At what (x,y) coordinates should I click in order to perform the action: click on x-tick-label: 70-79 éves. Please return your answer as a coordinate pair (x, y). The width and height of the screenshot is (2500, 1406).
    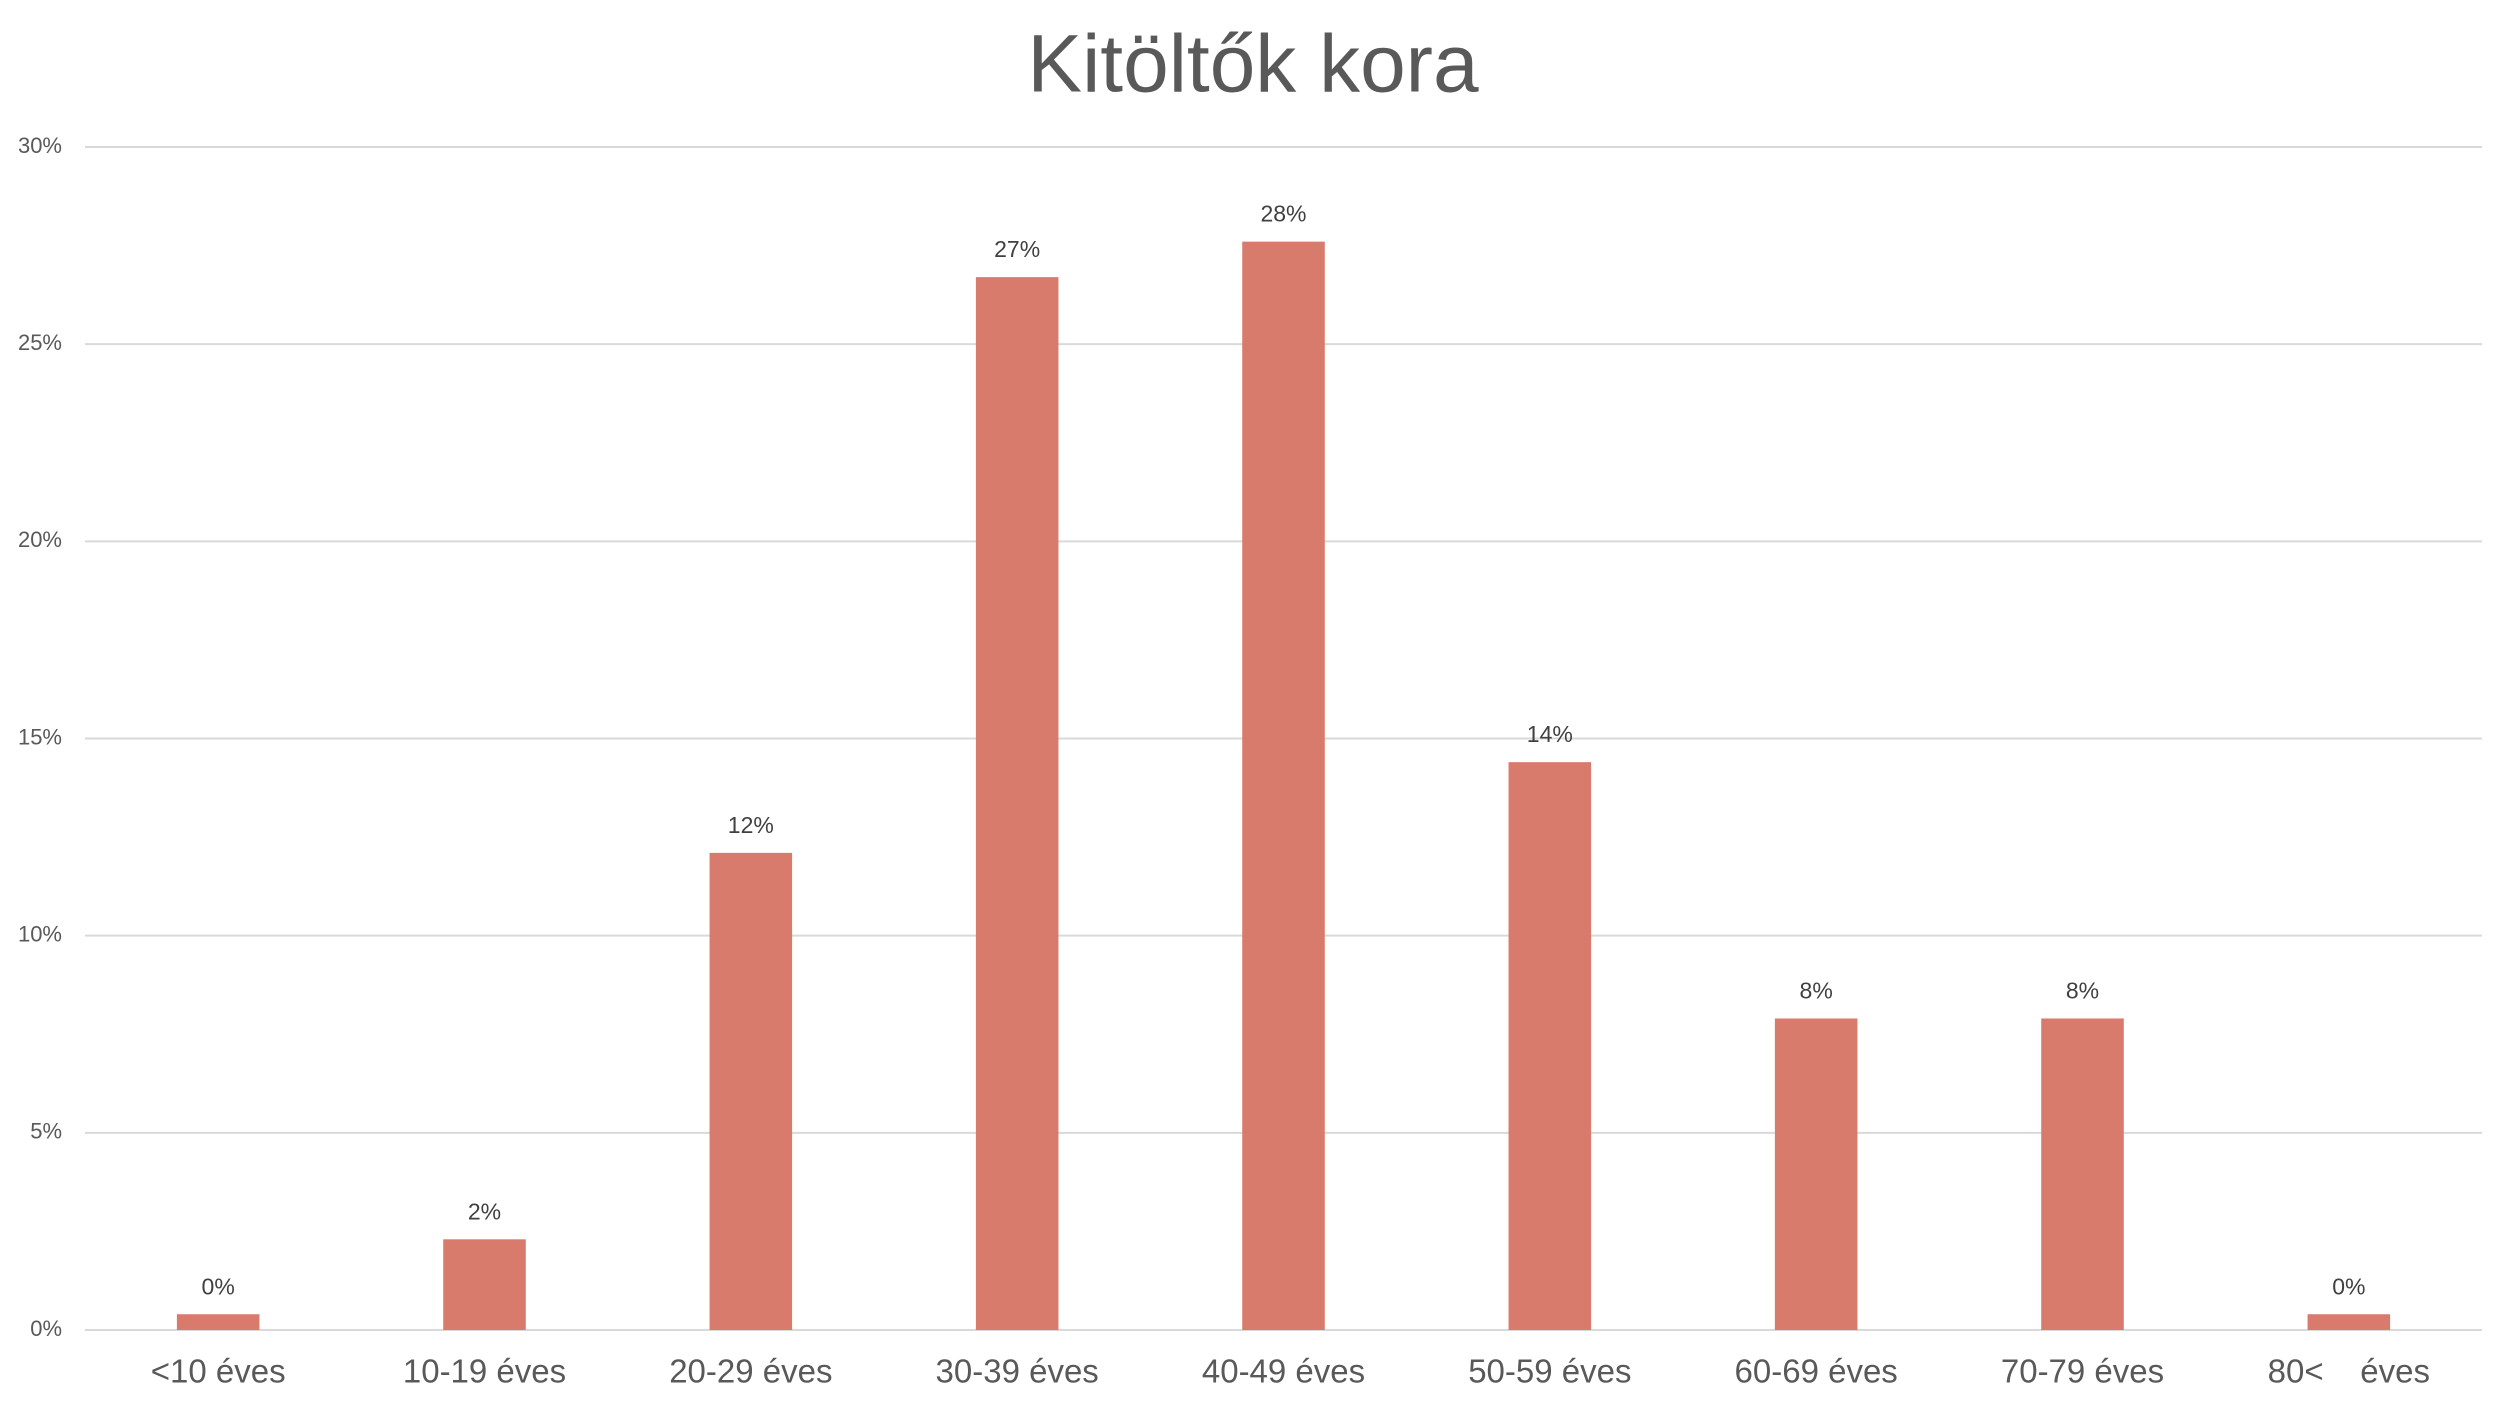
    Looking at the image, I should click on (2082, 1371).